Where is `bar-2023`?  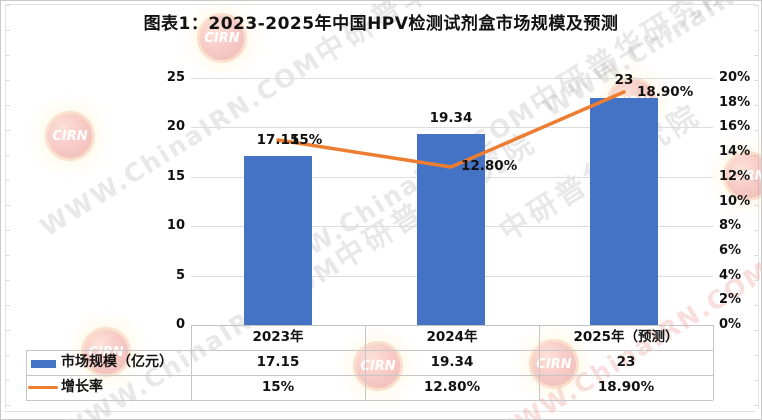
bar-2023 is located at coordinates (278, 240).